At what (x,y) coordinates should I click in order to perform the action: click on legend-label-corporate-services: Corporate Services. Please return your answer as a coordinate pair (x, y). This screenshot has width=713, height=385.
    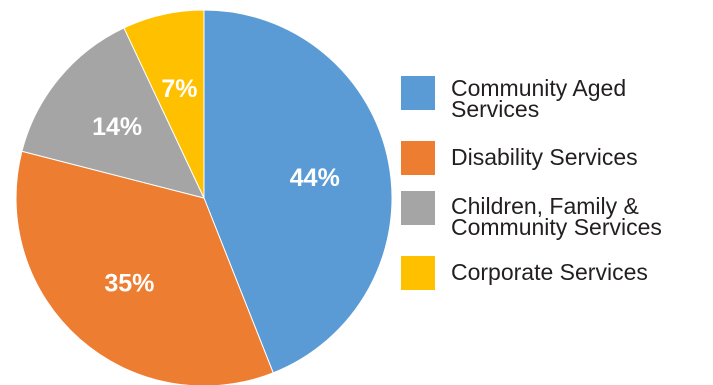
    Looking at the image, I should click on (549, 272).